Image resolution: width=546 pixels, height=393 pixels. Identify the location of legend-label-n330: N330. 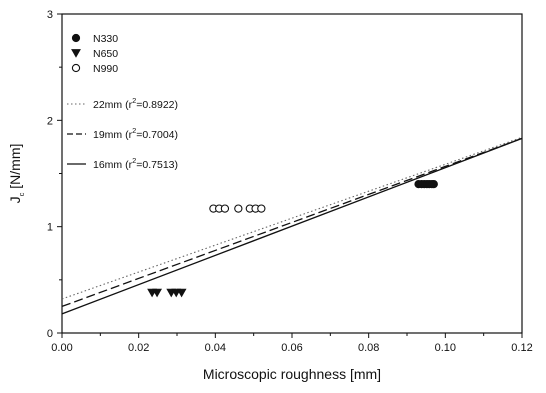
(105, 39).